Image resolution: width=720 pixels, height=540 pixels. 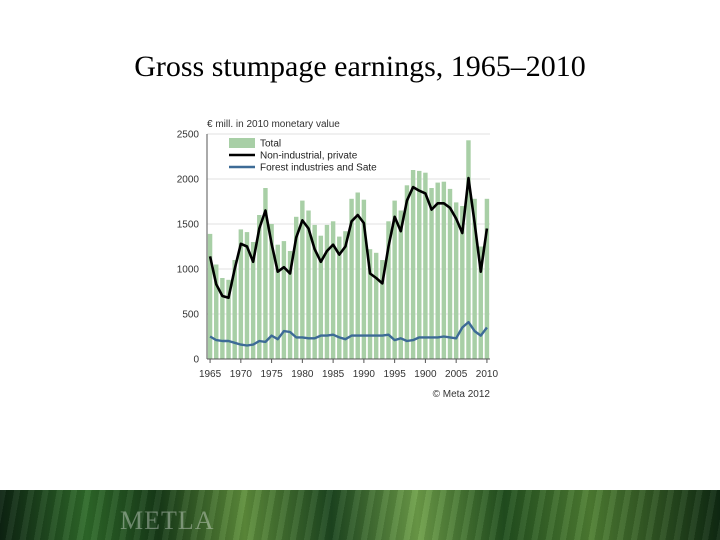 I want to click on x-tick-label-1975: 1975, so click(x=271, y=374).